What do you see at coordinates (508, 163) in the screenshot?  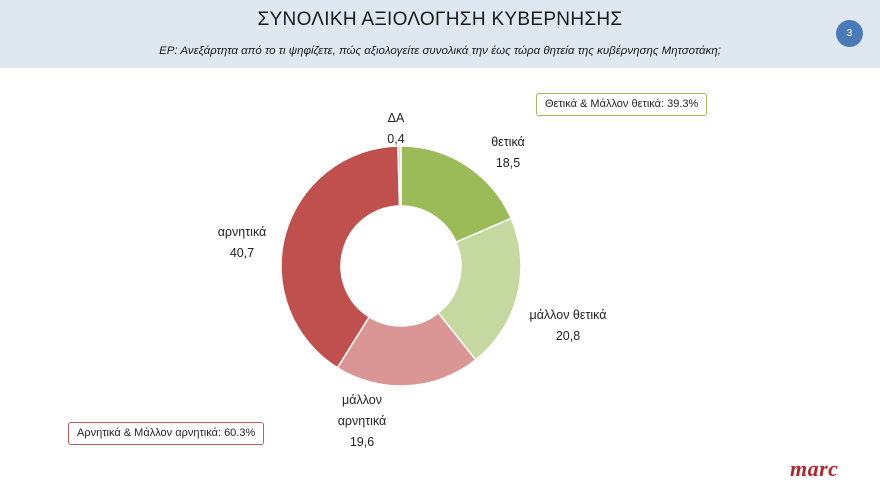 I see `slice-value-label: 18,5` at bounding box center [508, 163].